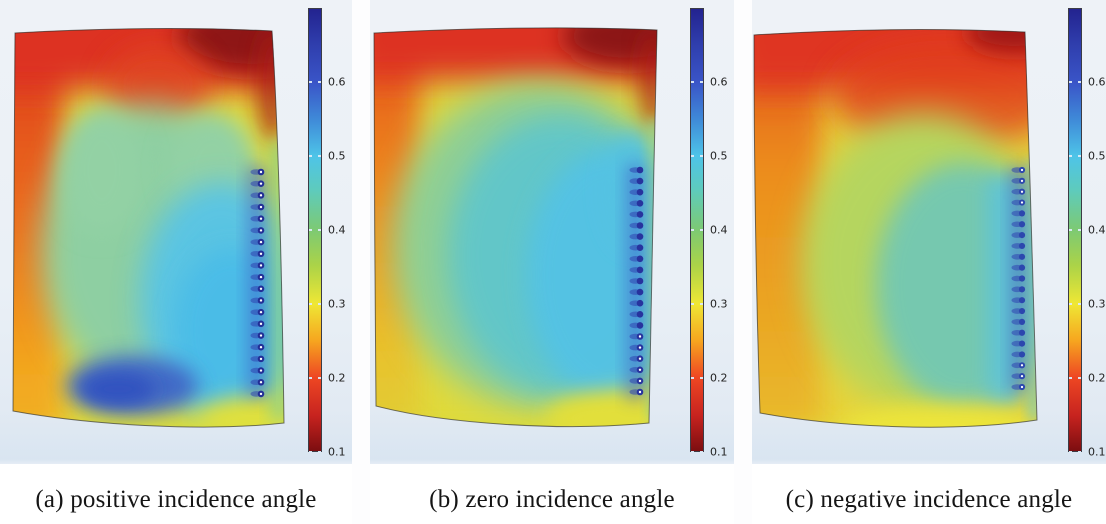 The image size is (1106, 524). Describe the element at coordinates (929, 494) in the screenshot. I see `caption-c: (c) negative incidence angle` at that location.